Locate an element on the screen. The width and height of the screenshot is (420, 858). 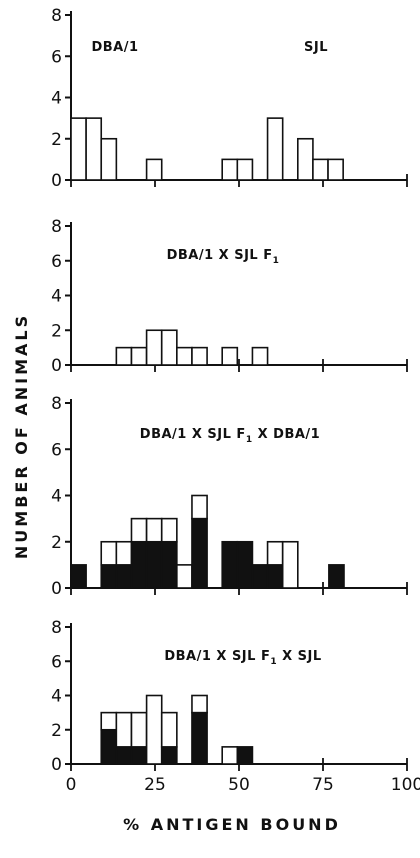
x-tick-label: 75 is located at coordinates (323, 785).